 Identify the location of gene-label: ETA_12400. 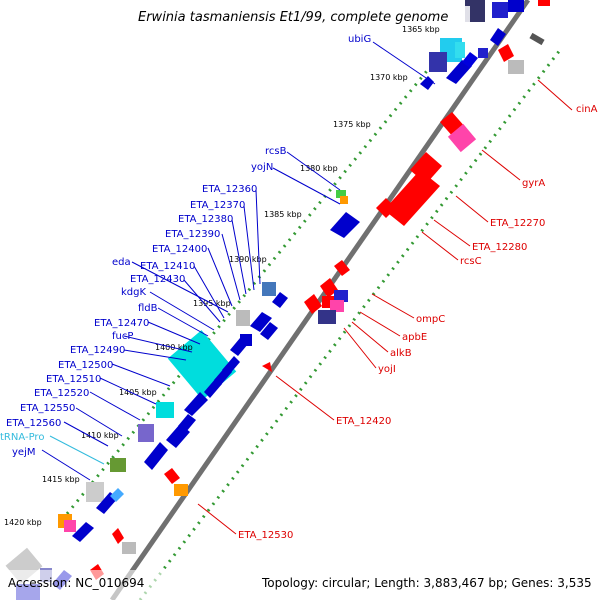
(179, 249).